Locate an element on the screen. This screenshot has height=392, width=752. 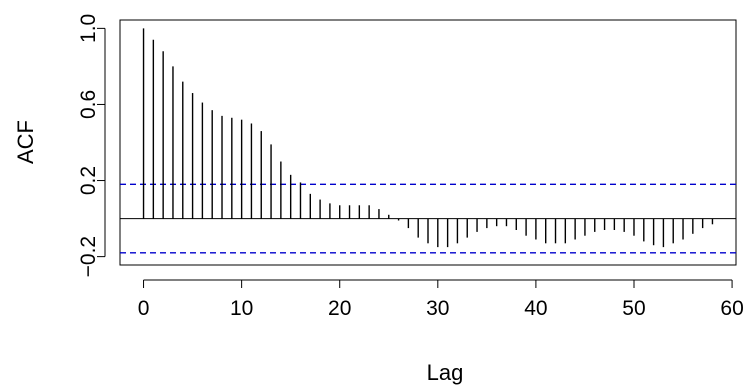
y-tick-label: −0.2 is located at coordinates (88, 256).